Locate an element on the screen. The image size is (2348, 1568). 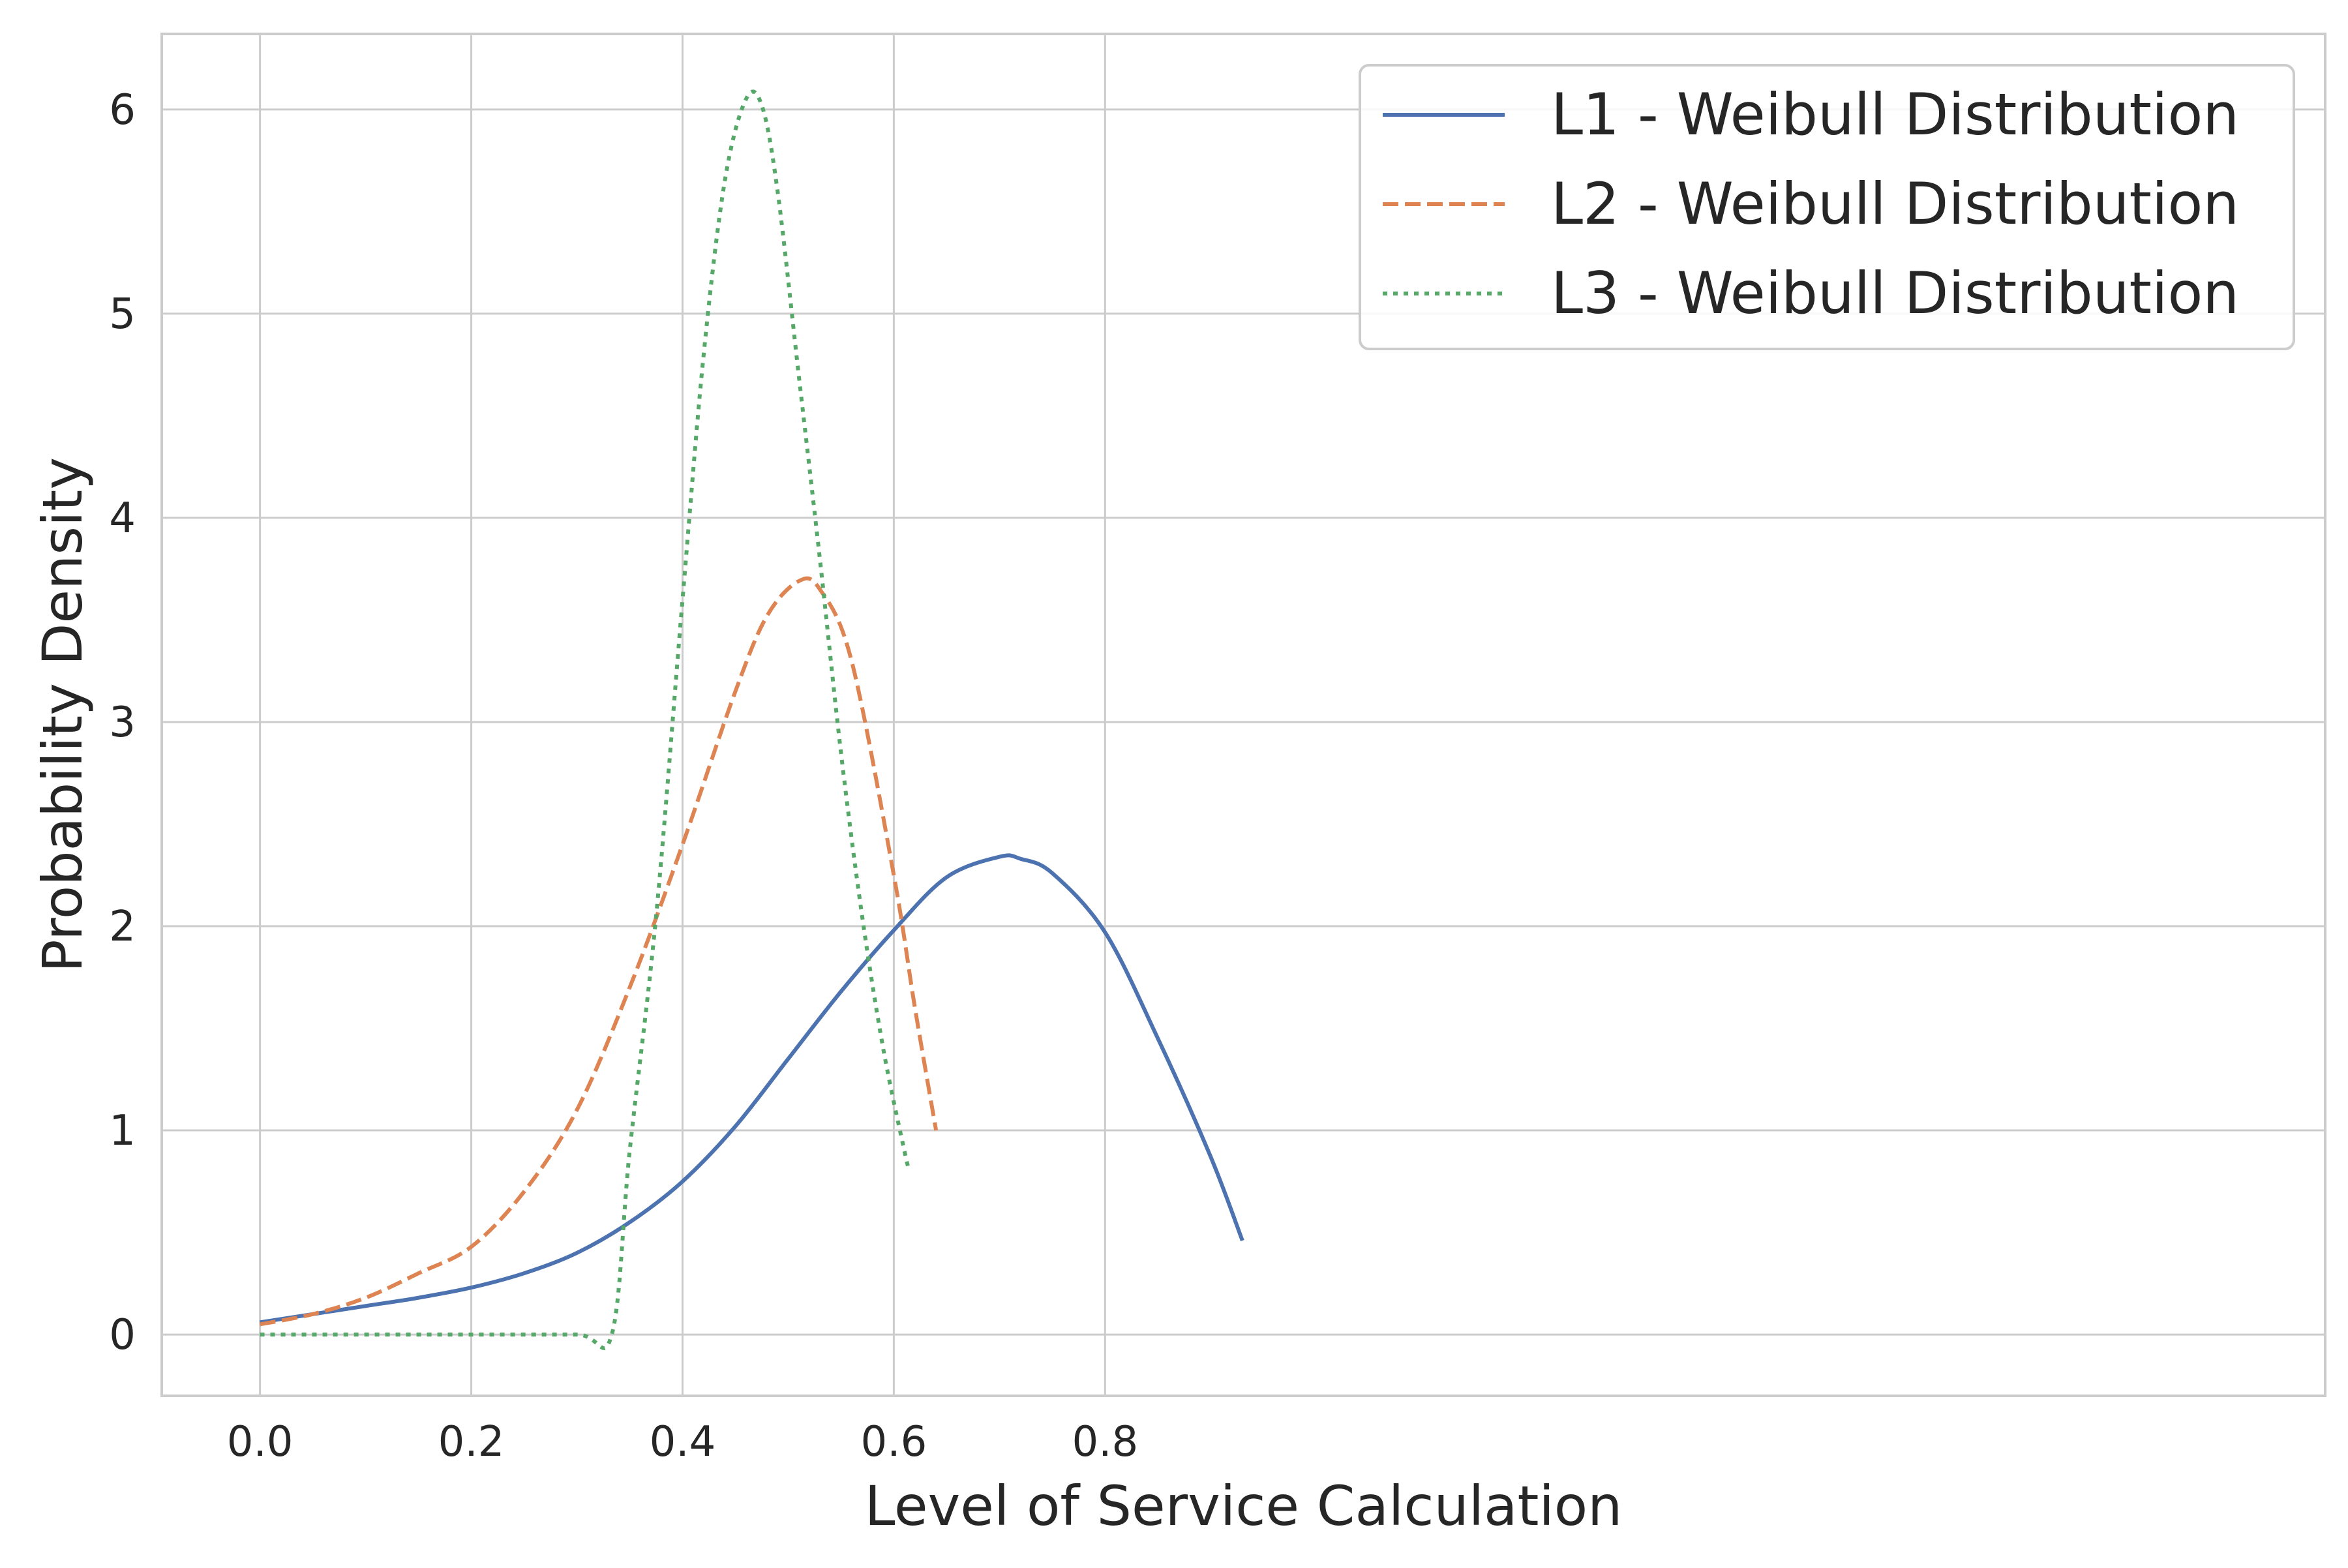
legend-label: L3 - Weibull Distribution is located at coordinates (1895, 293).